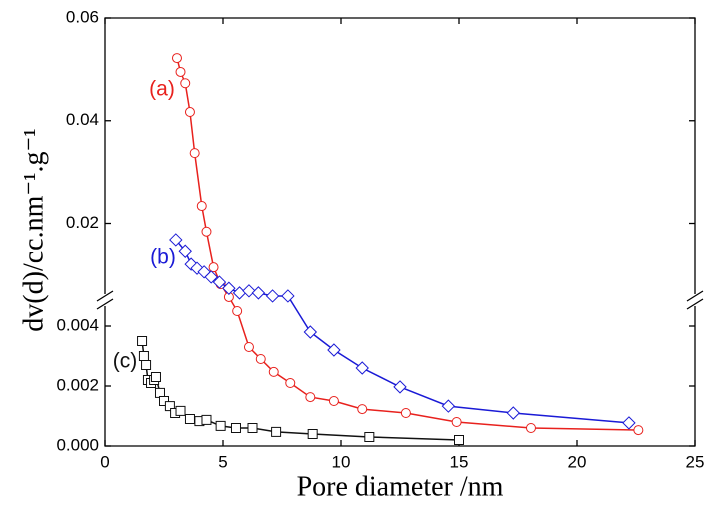 The width and height of the screenshot is (718, 508). Describe the element at coordinates (459, 461) in the screenshot. I see `x-tick-label: 15` at that location.